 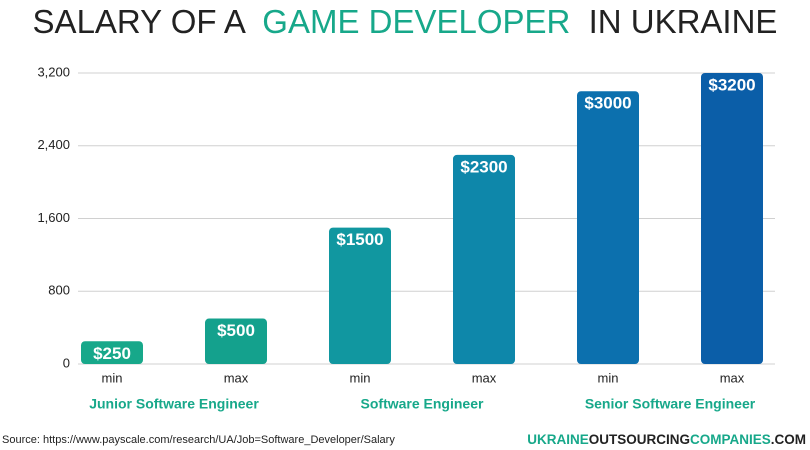 What do you see at coordinates (139, 21) in the screenshot?
I see `title-part: SALARY OF A` at bounding box center [139, 21].